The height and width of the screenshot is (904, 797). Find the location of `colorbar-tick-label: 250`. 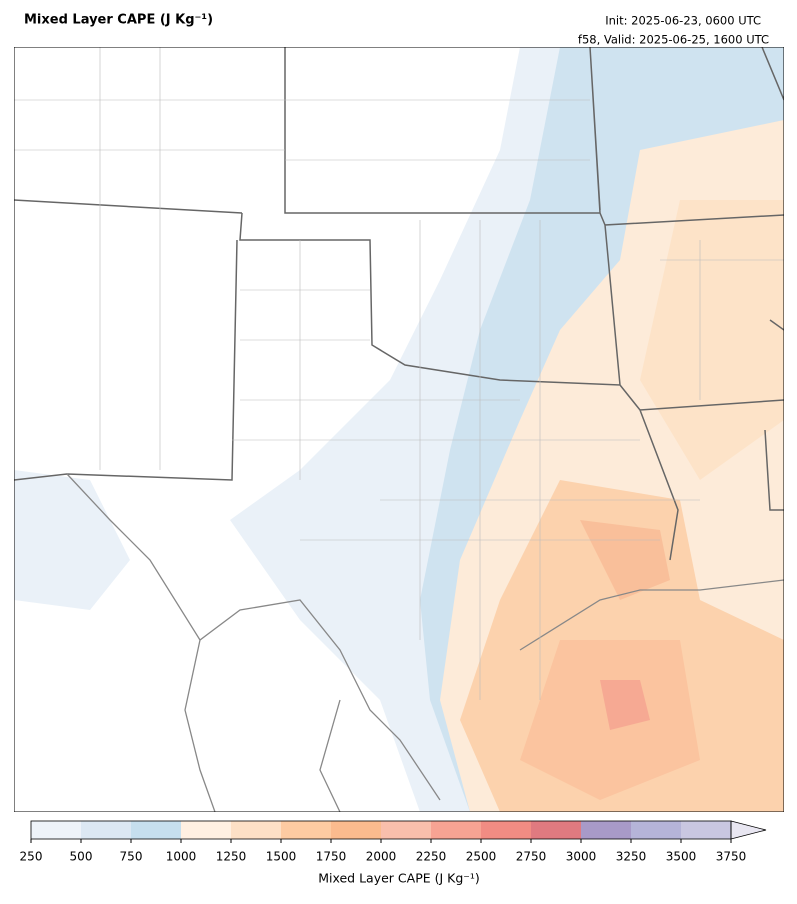

colorbar-tick-label: 250 is located at coordinates (31, 857).